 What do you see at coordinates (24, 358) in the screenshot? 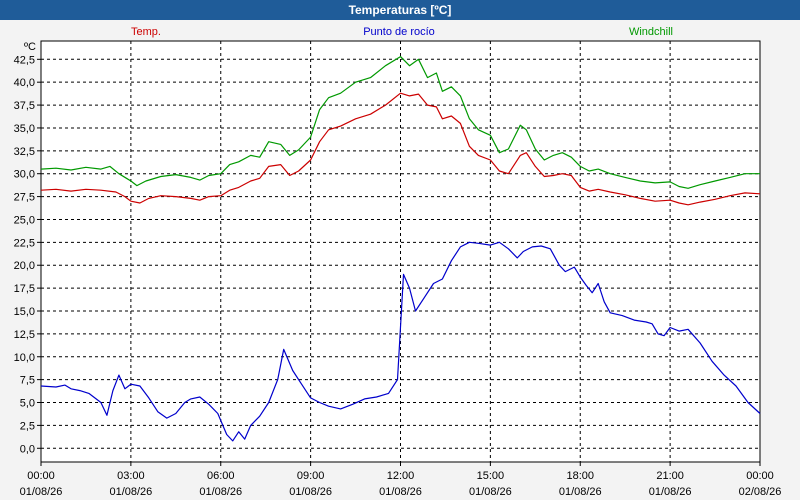
I see `y-tick-label: 10,0` at bounding box center [24, 358].